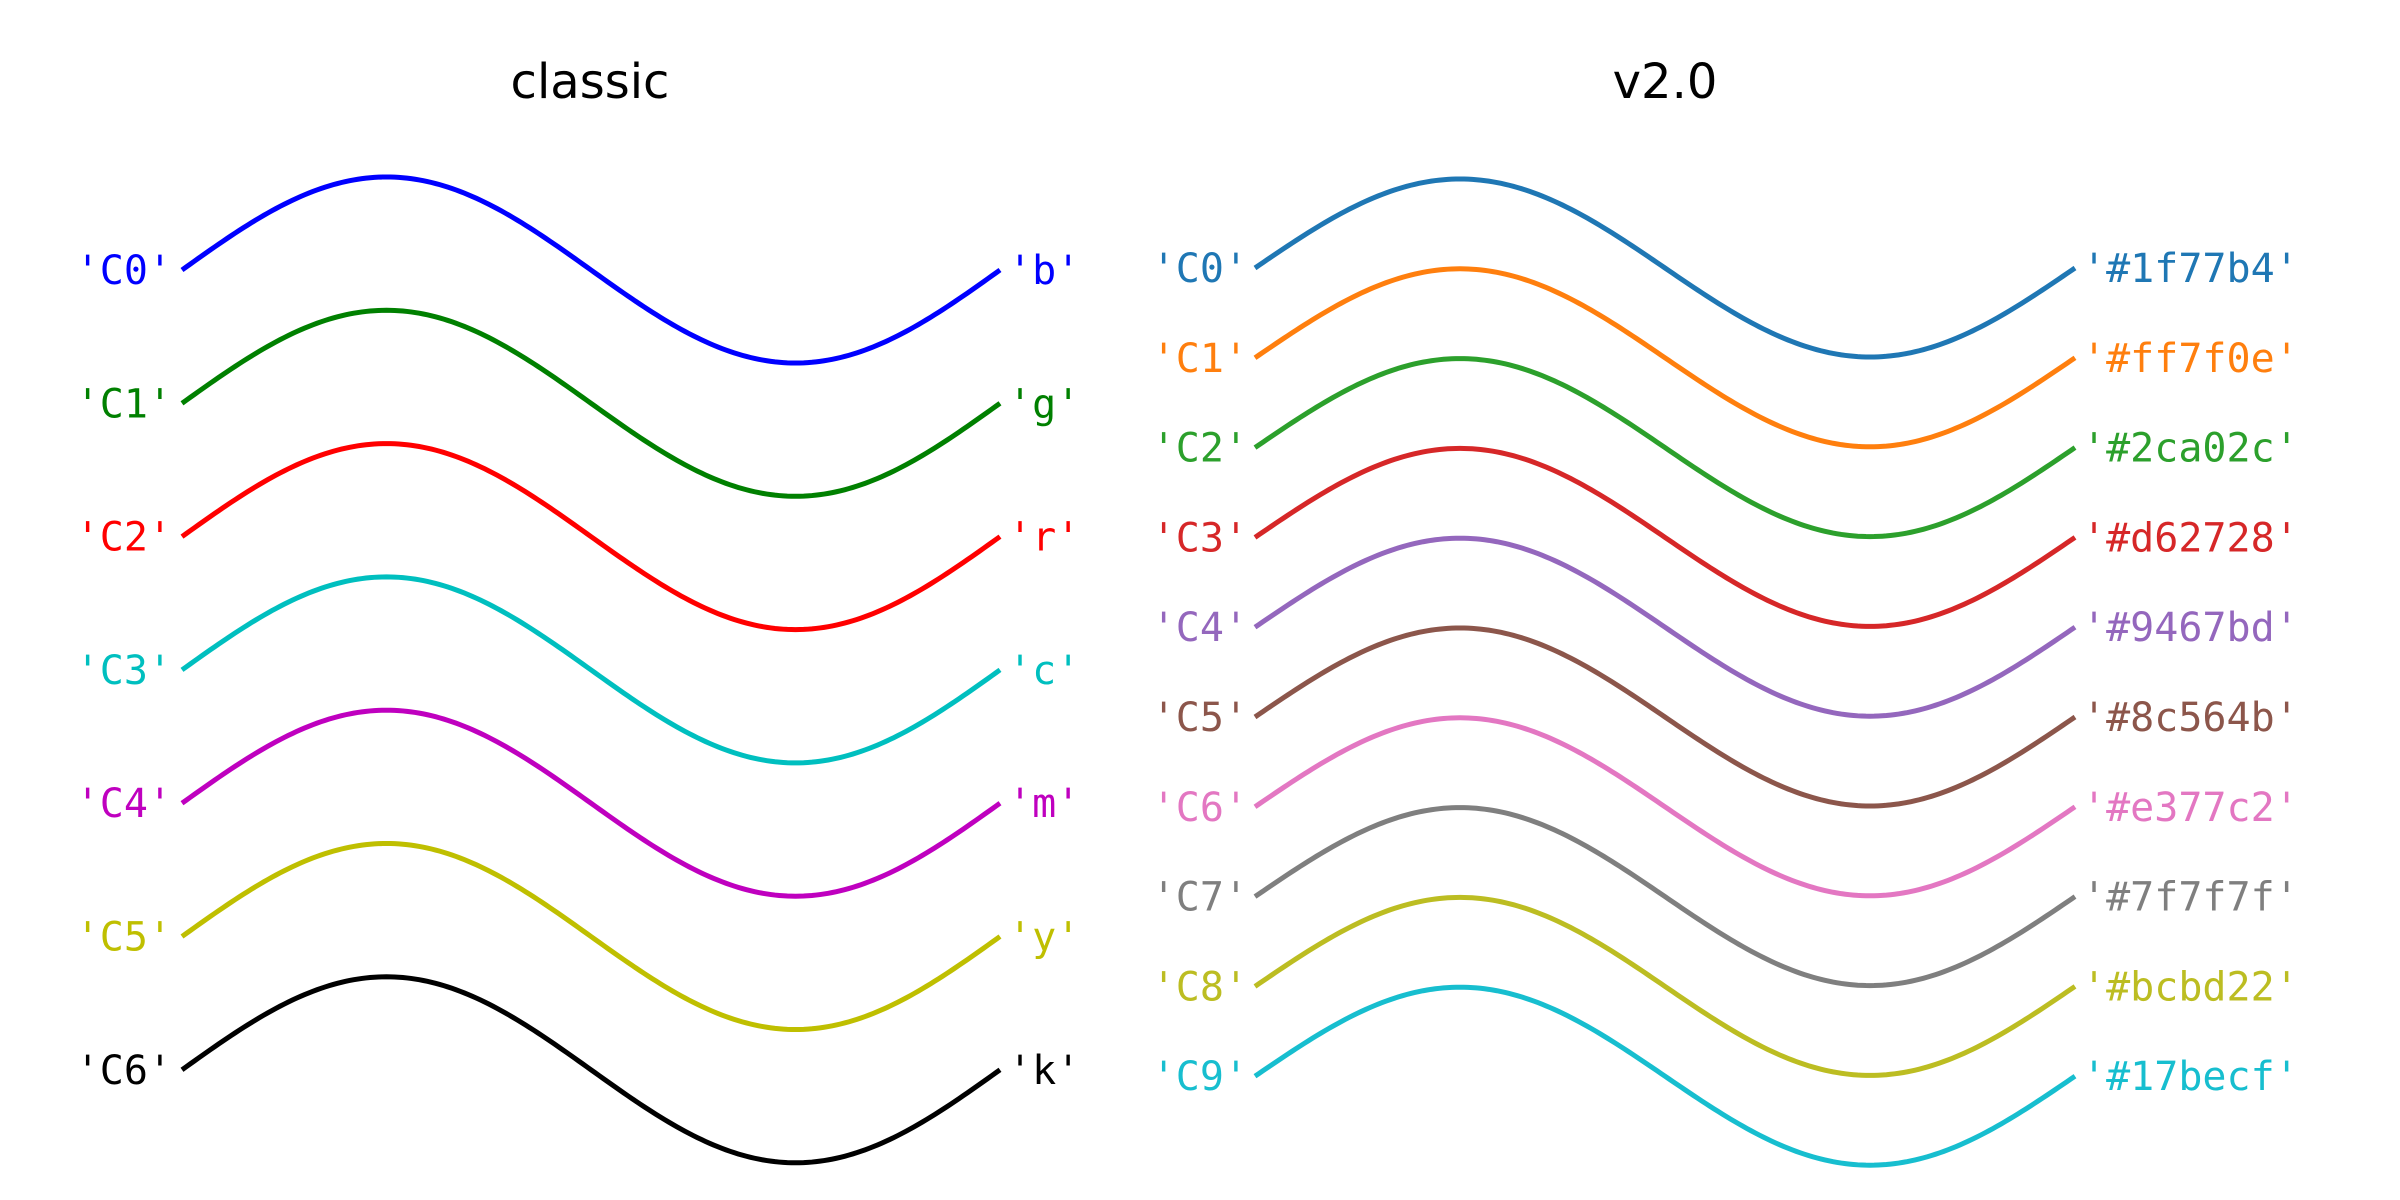 Image resolution: width=2400 pixels, height=1200 pixels. I want to click on series-label-v2-9: 'C9', so click(1200, 1077).